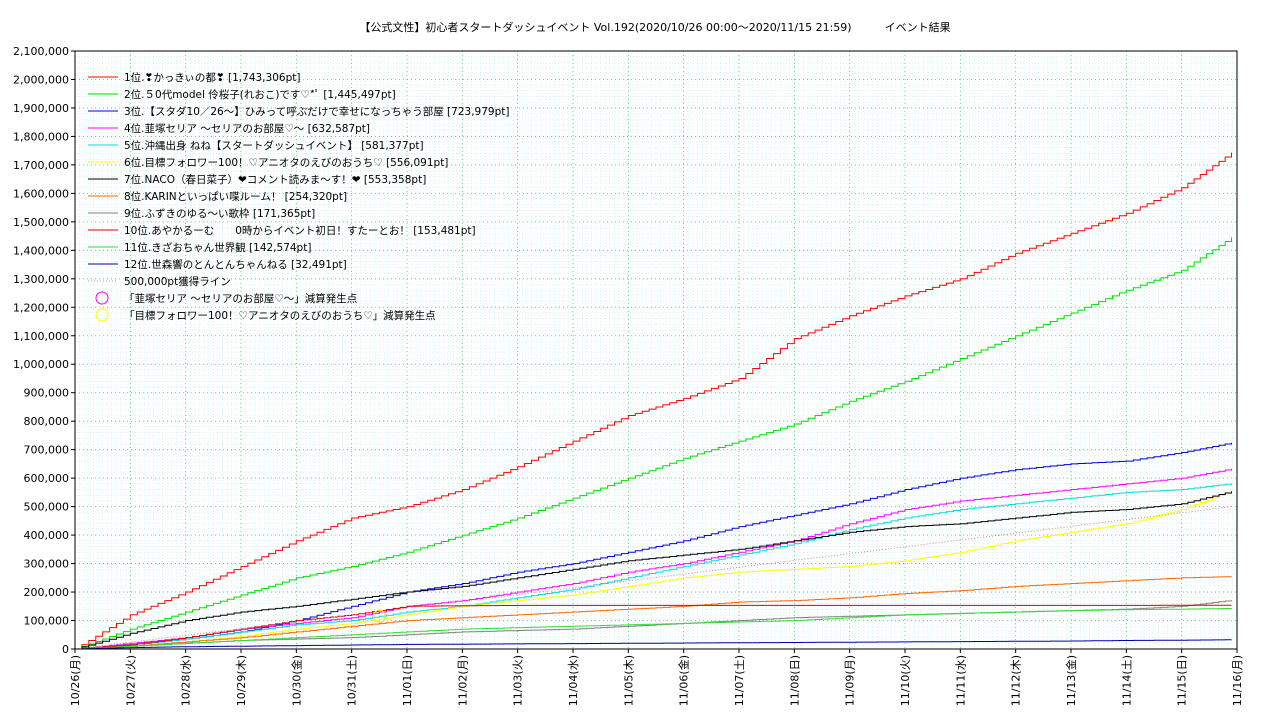 Image resolution: width=1280 pixels, height=720 pixels. Describe the element at coordinates (235, 196) in the screenshot. I see `legend-label-8: 8位.KARINといっぱい喋ルーム！ [254,320pt]` at that location.